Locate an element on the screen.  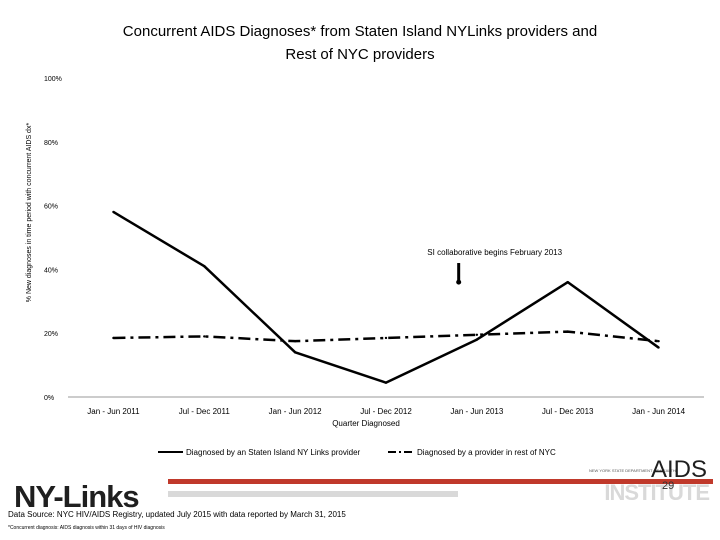
y-tick-label: 0% is located at coordinates (49, 398).